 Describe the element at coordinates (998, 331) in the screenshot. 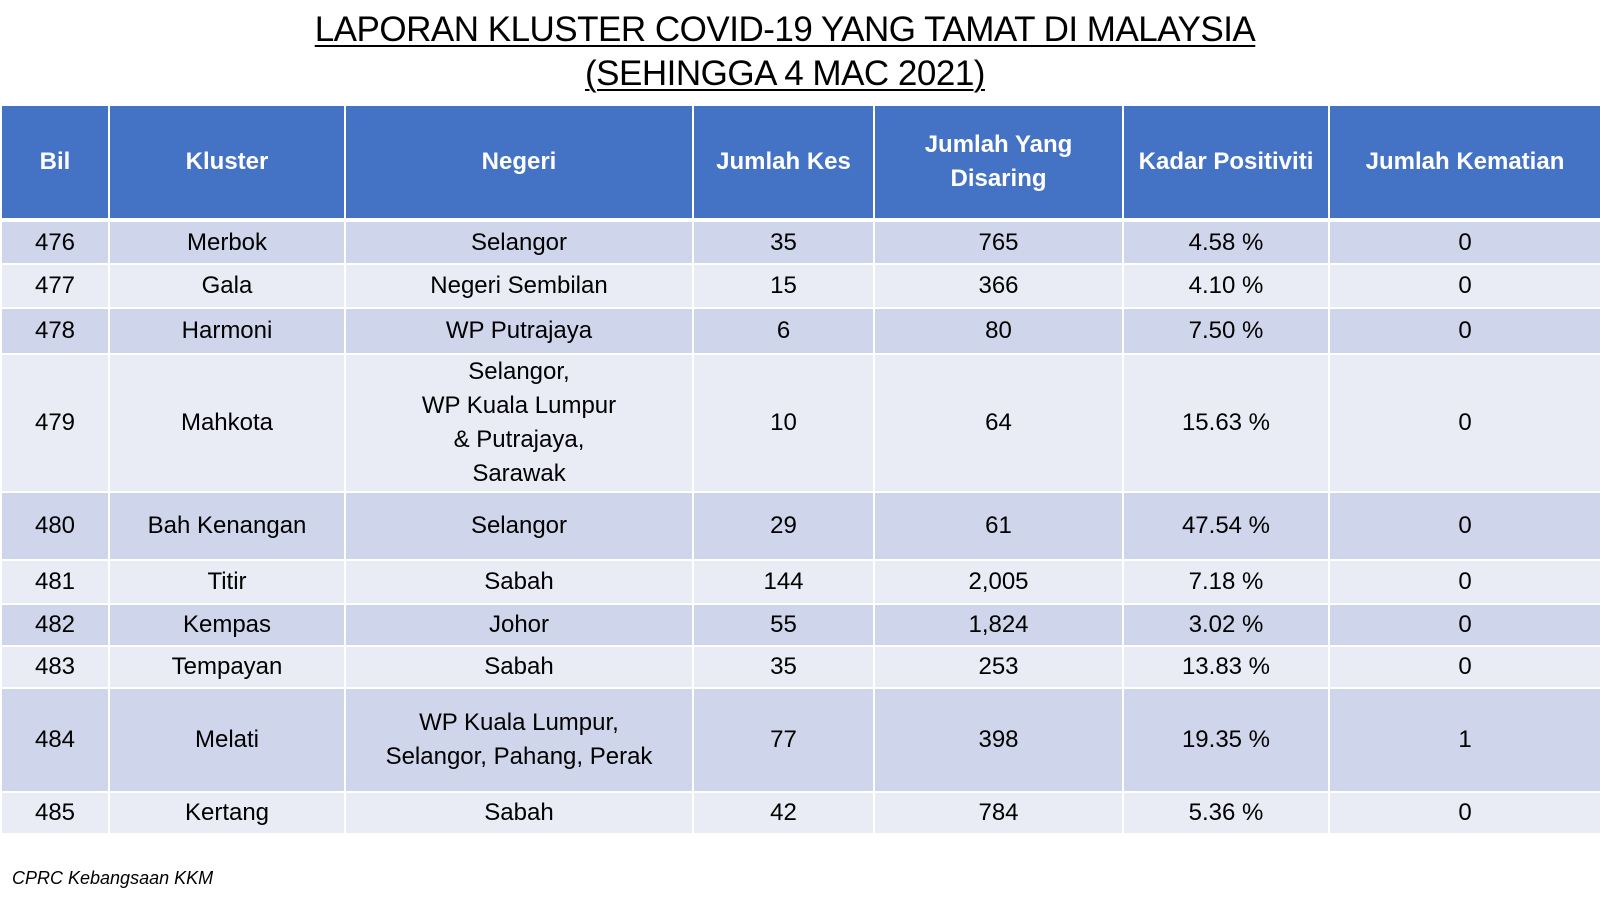

I see `cell-jumlah-disaring: 80` at that location.